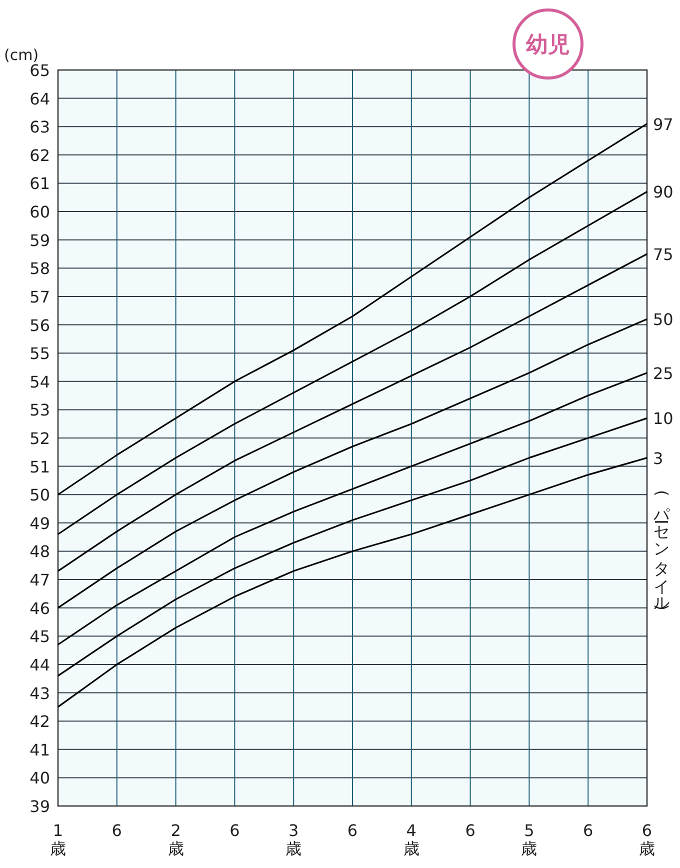 Image resolution: width=680 pixels, height=868 pixels. I want to click on y-tick-label: 61, so click(40, 184).